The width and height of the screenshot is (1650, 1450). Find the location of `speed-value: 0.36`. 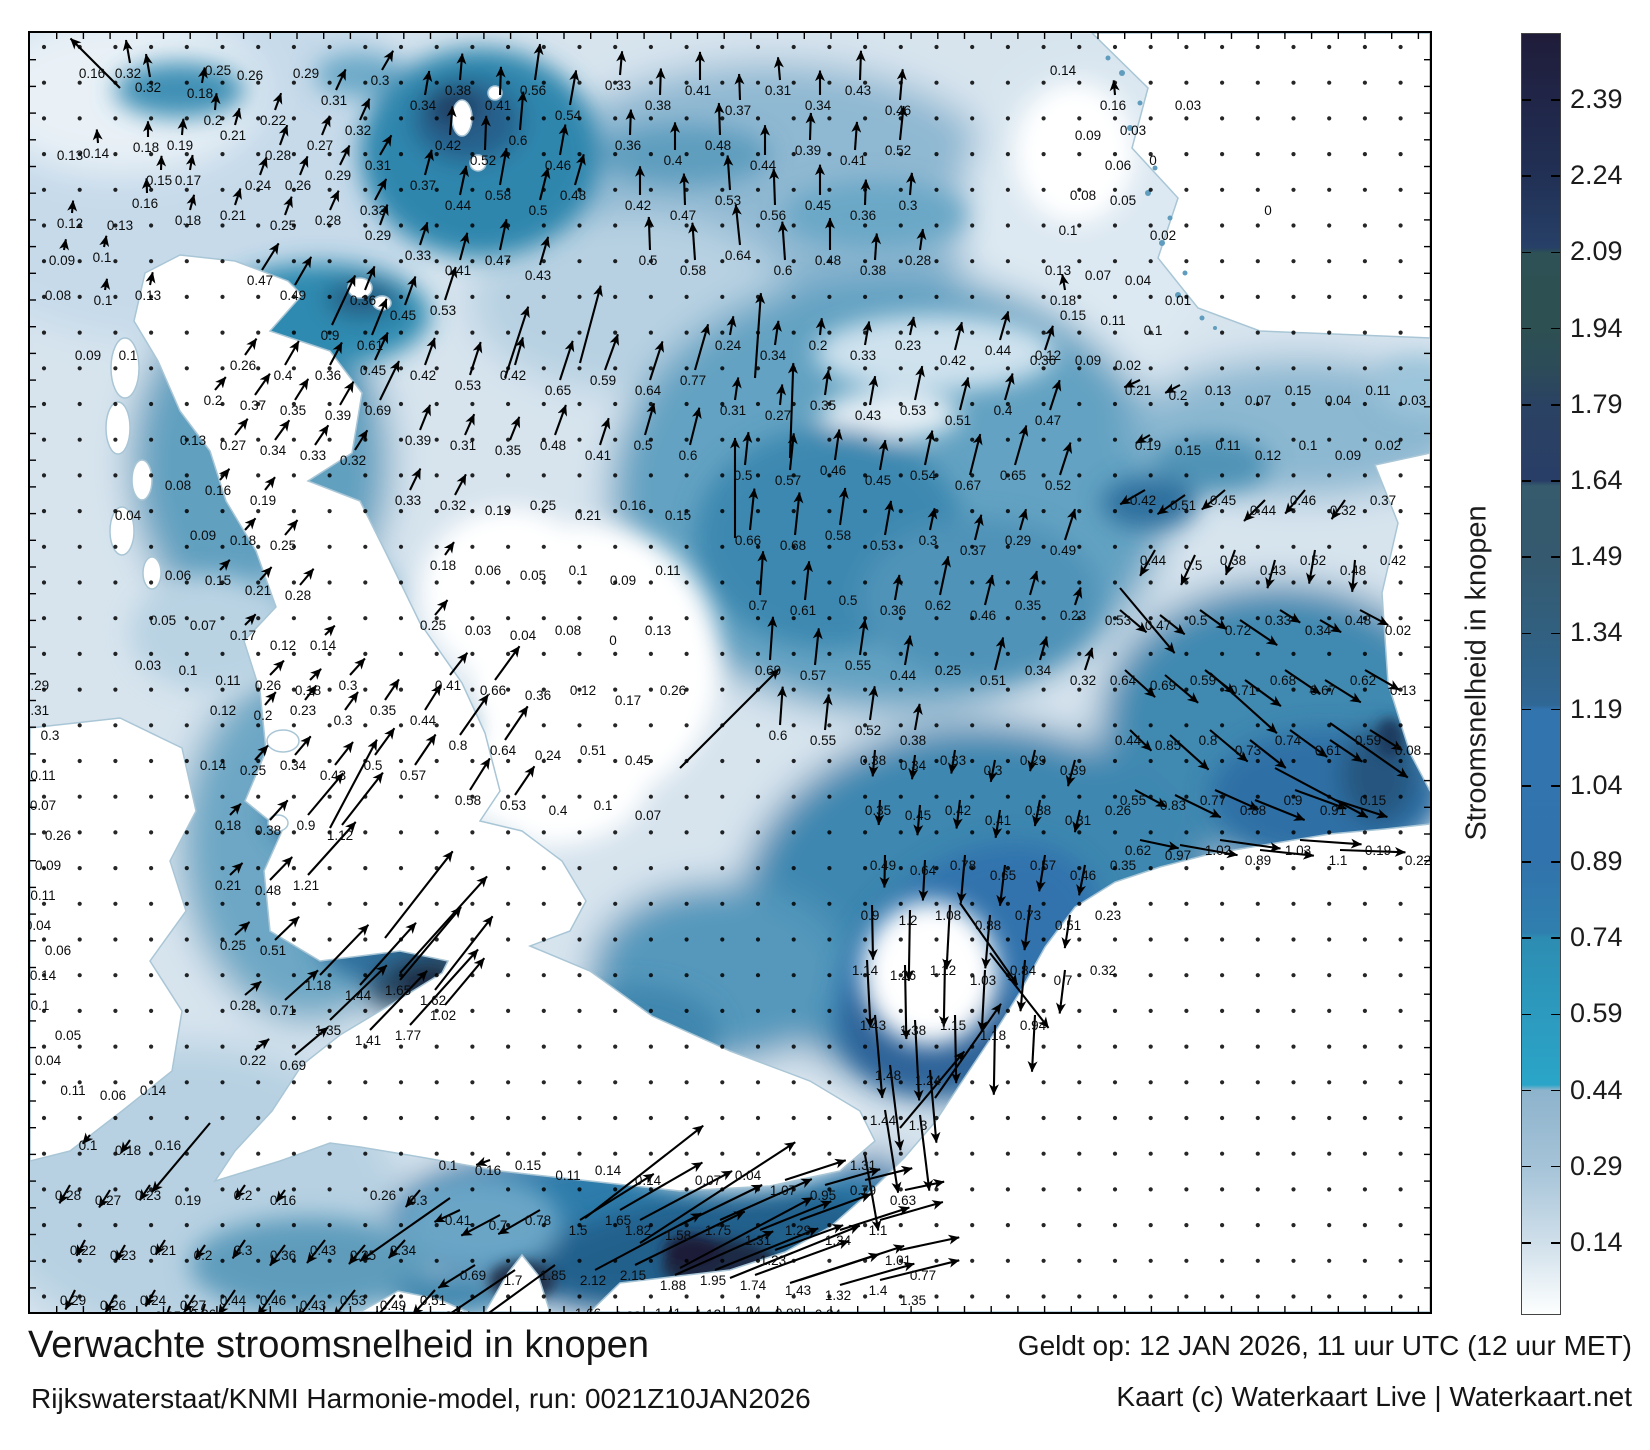

speed-value: 0.36 is located at coordinates (283, 1255).